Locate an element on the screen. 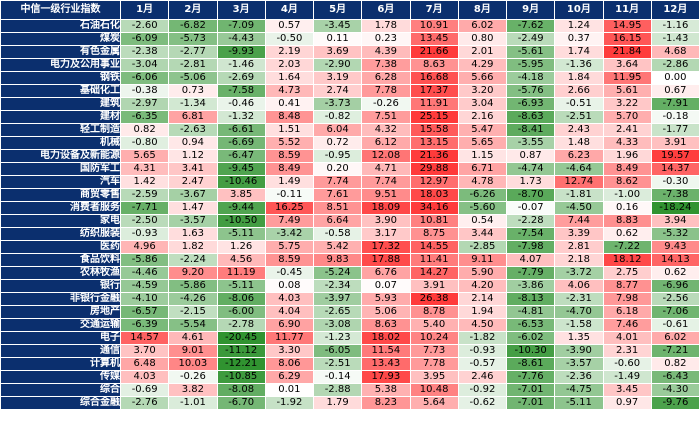  return-cell: 6.04 is located at coordinates (337, 130).